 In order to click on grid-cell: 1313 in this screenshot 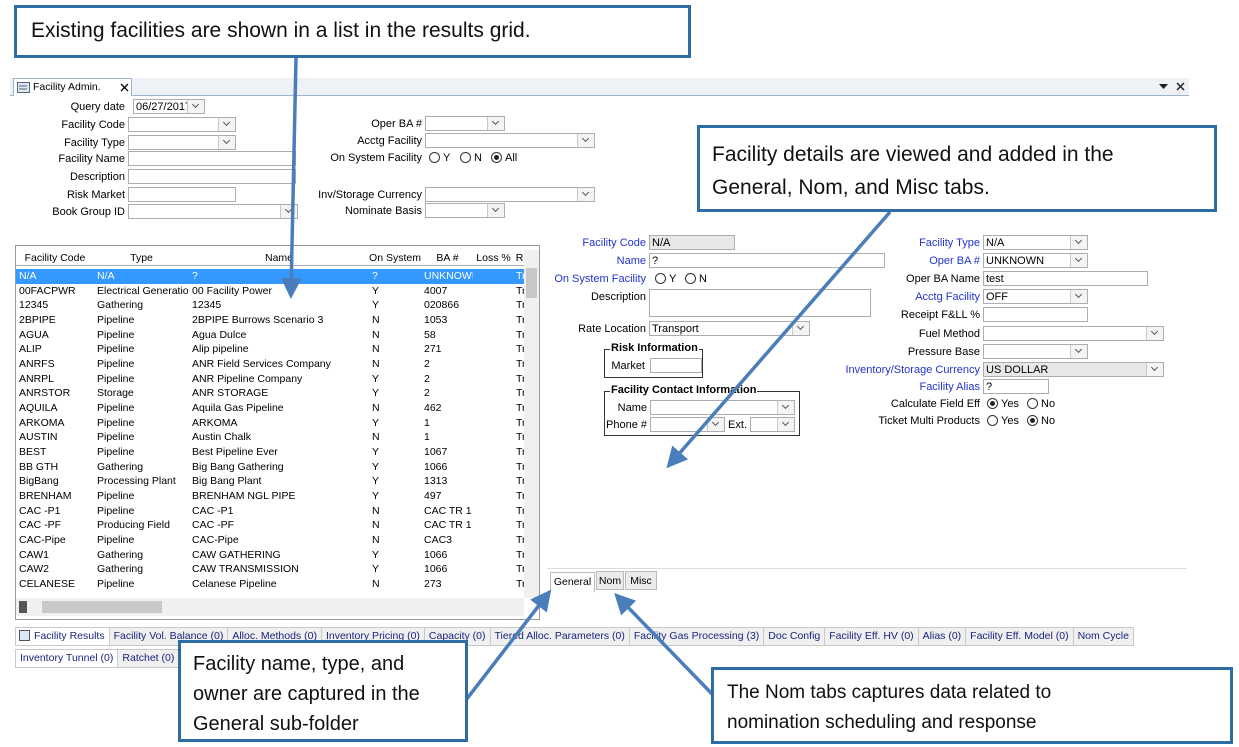, I will do `click(436, 481)`.